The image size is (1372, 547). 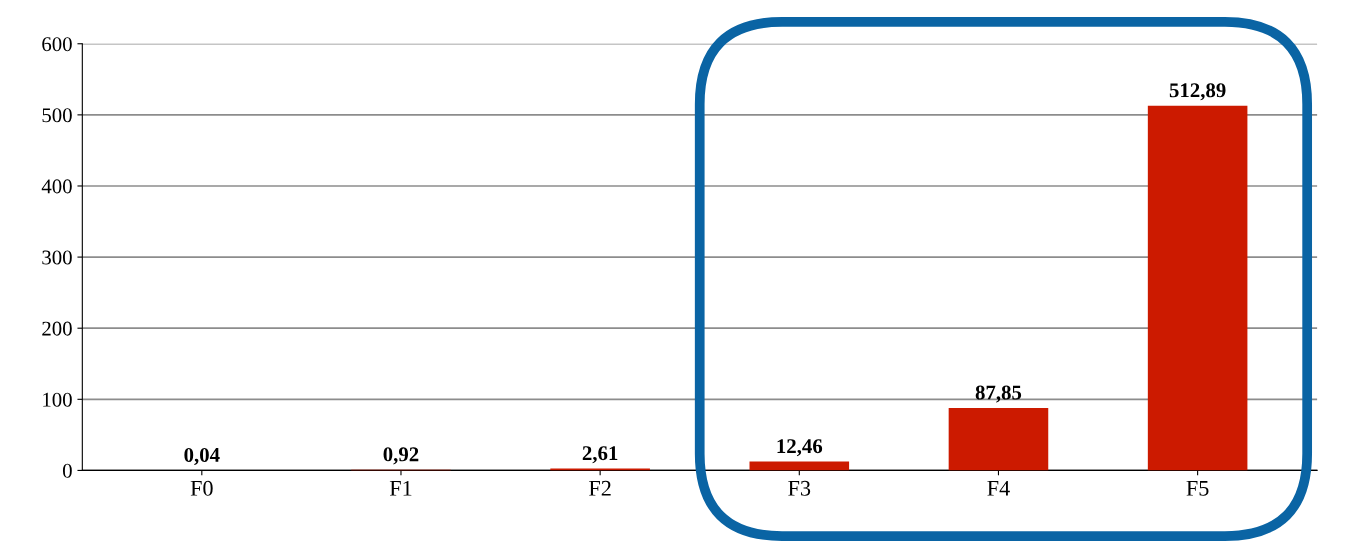 I want to click on y-tick-label: 0, so click(x=67, y=470).